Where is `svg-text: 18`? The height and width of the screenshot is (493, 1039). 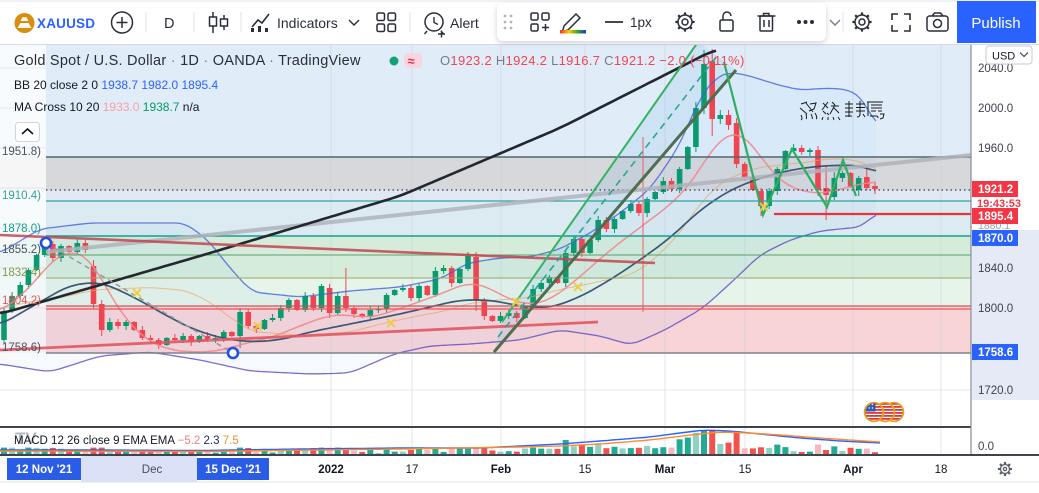
svg-text: 18 is located at coordinates (941, 470).